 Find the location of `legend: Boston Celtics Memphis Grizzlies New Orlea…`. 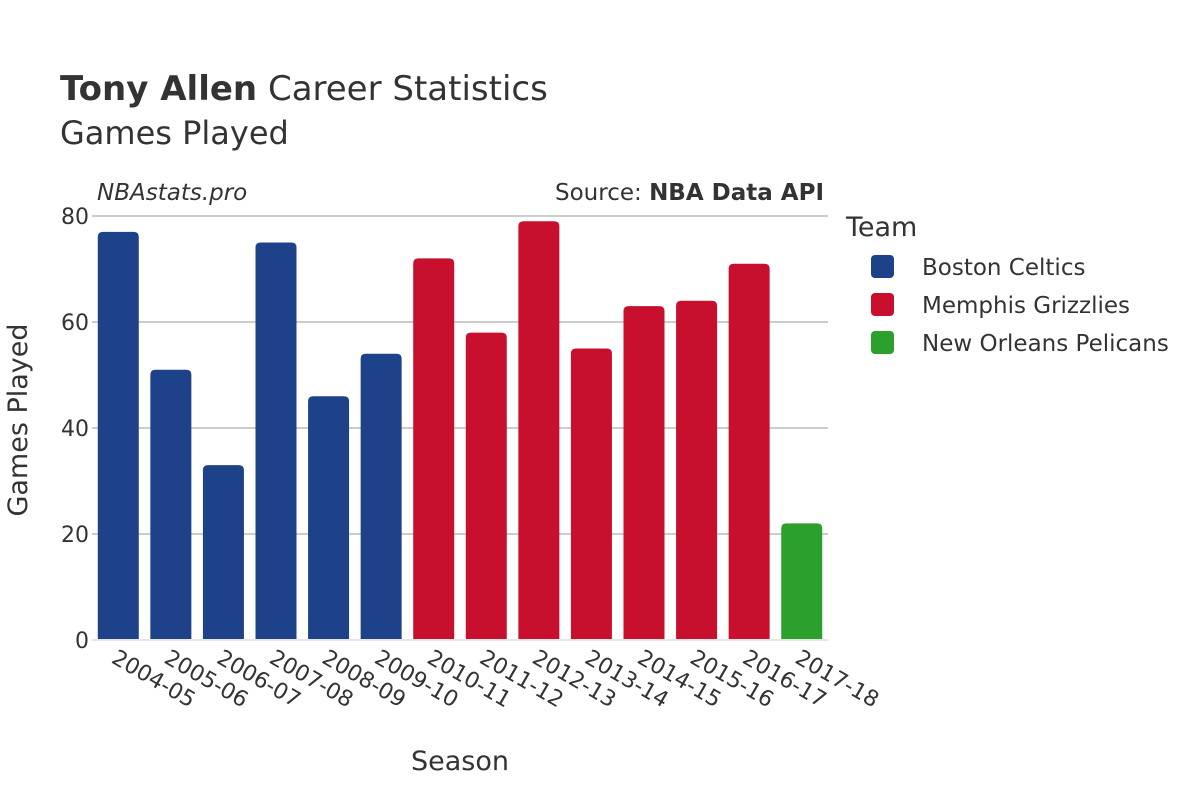

legend: Boston Celtics Memphis Grizzlies New Orlea… is located at coordinates (1020, 306).